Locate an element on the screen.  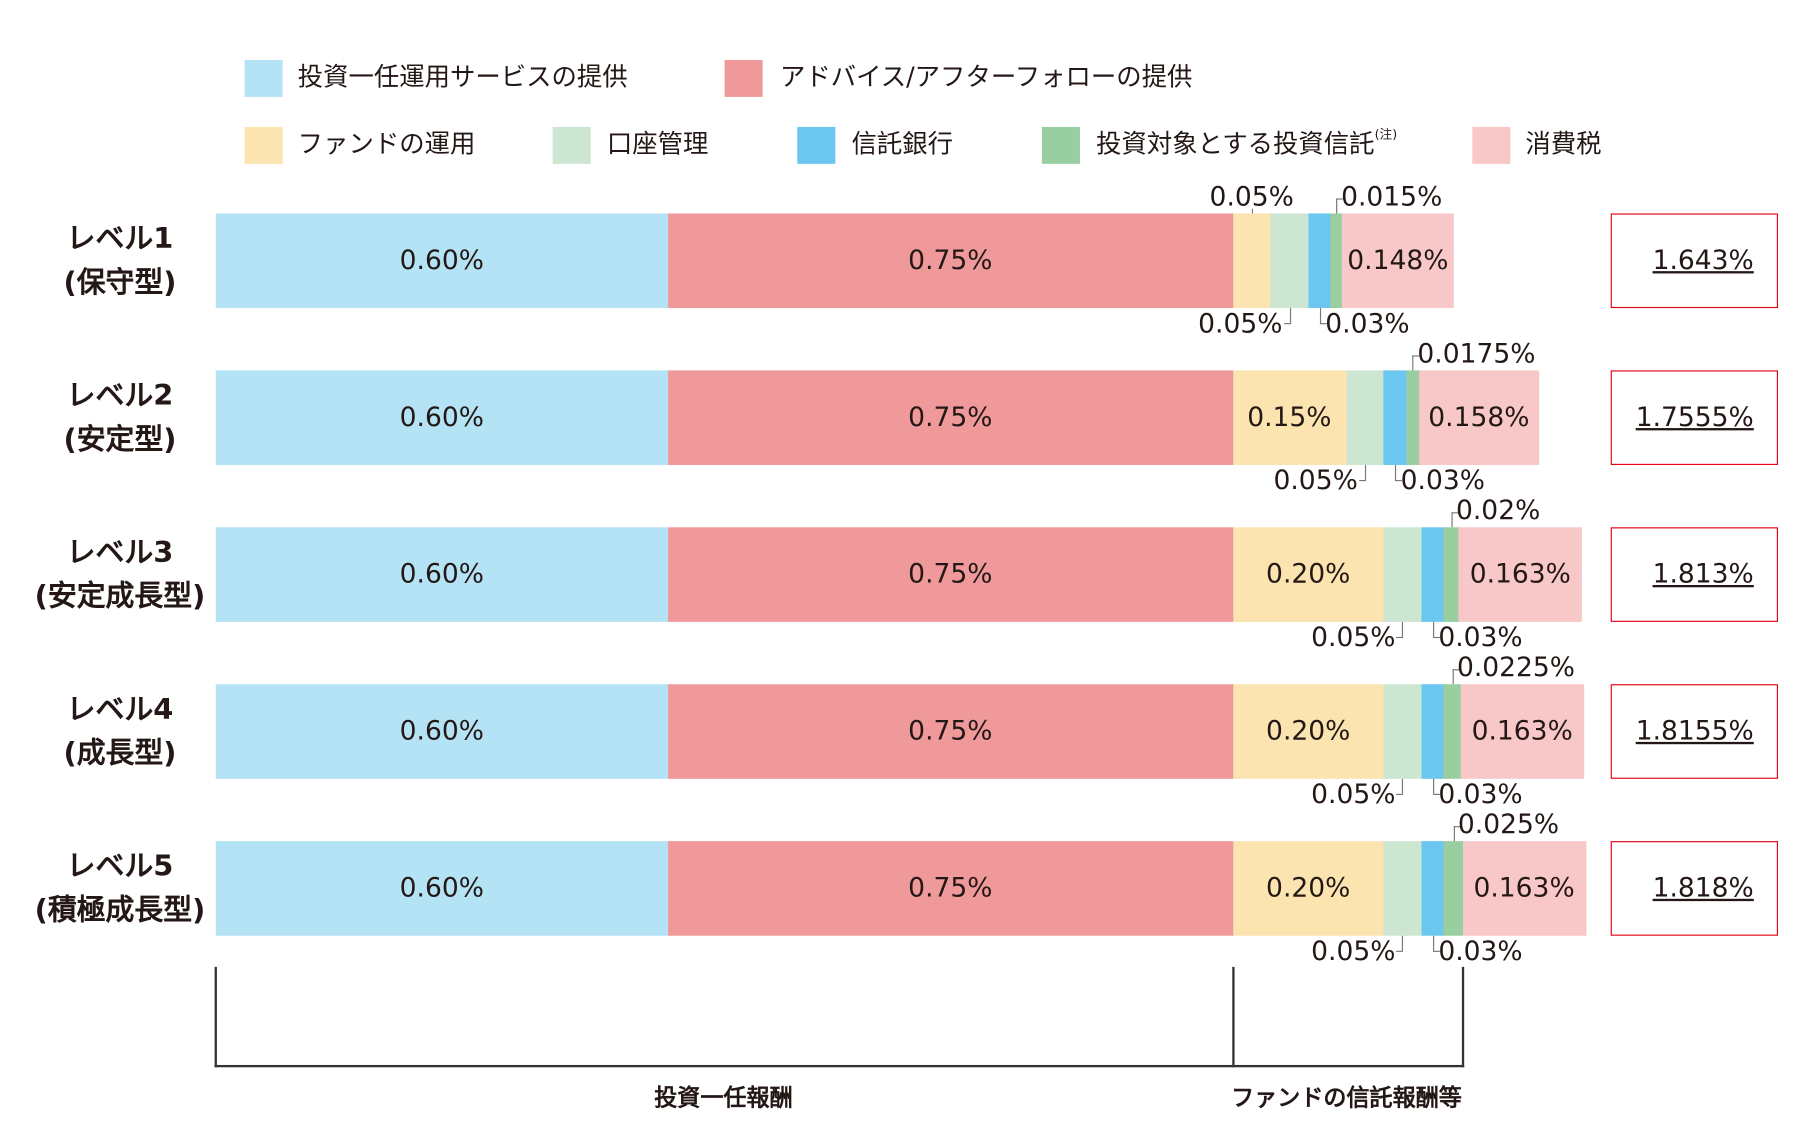
legend-text: 投資対象とする投資信託 is located at coordinates (1235, 145).